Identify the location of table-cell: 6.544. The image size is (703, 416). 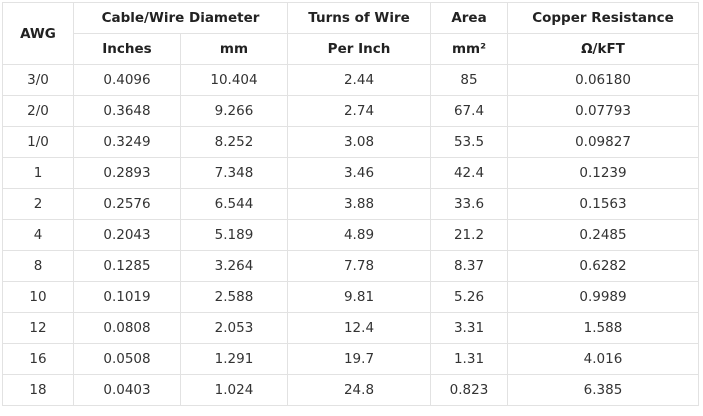
(234, 204).